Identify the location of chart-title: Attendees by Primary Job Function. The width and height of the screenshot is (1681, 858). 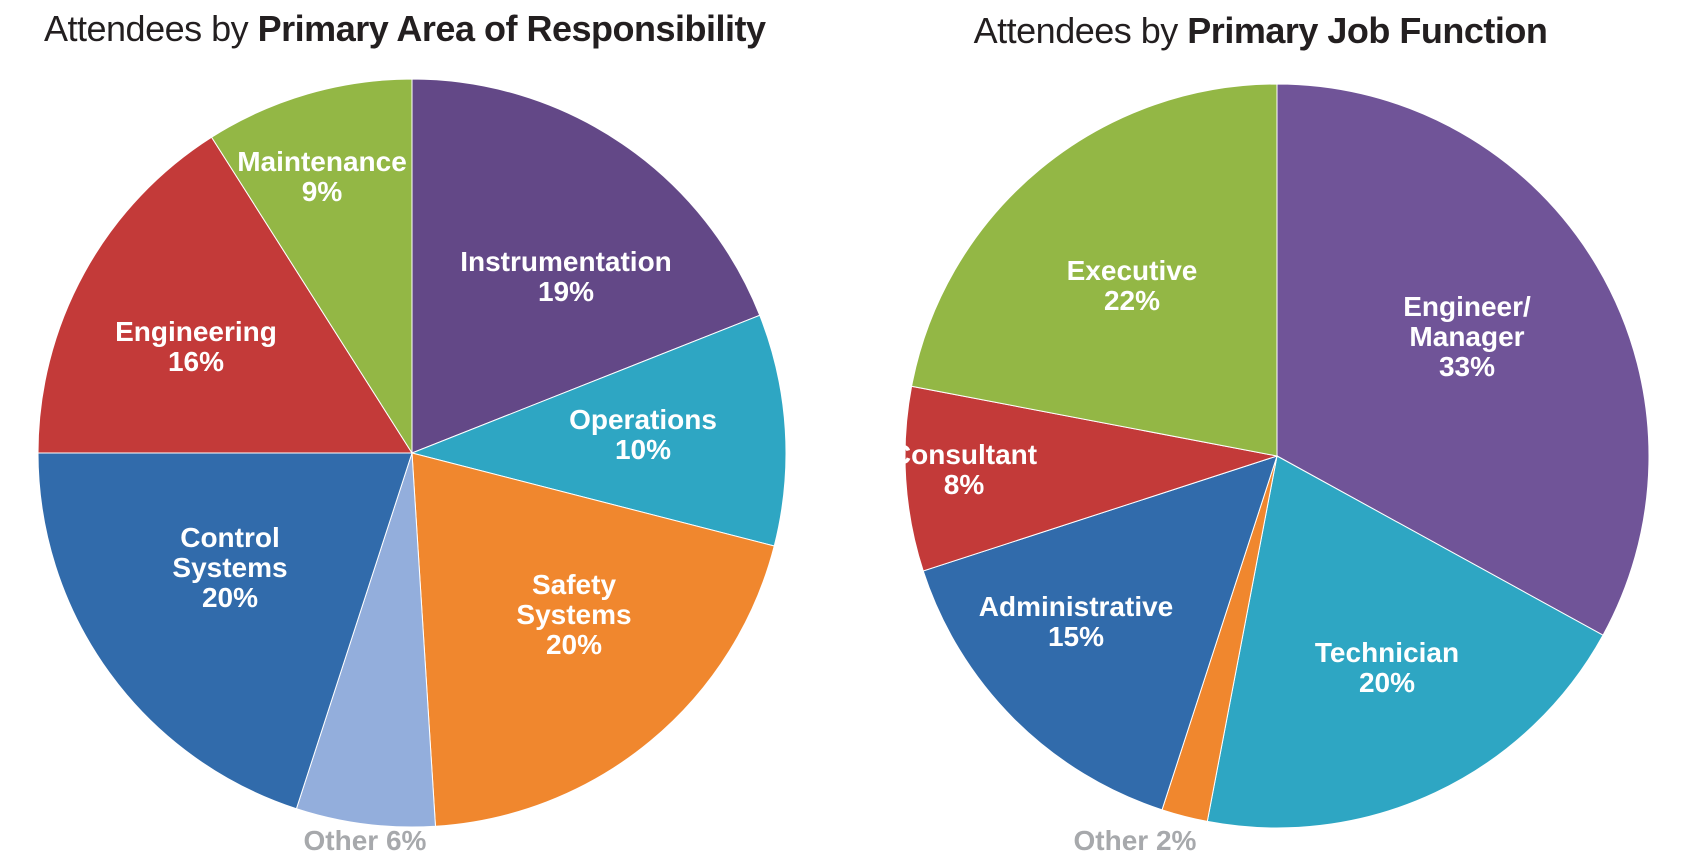
(1260, 31).